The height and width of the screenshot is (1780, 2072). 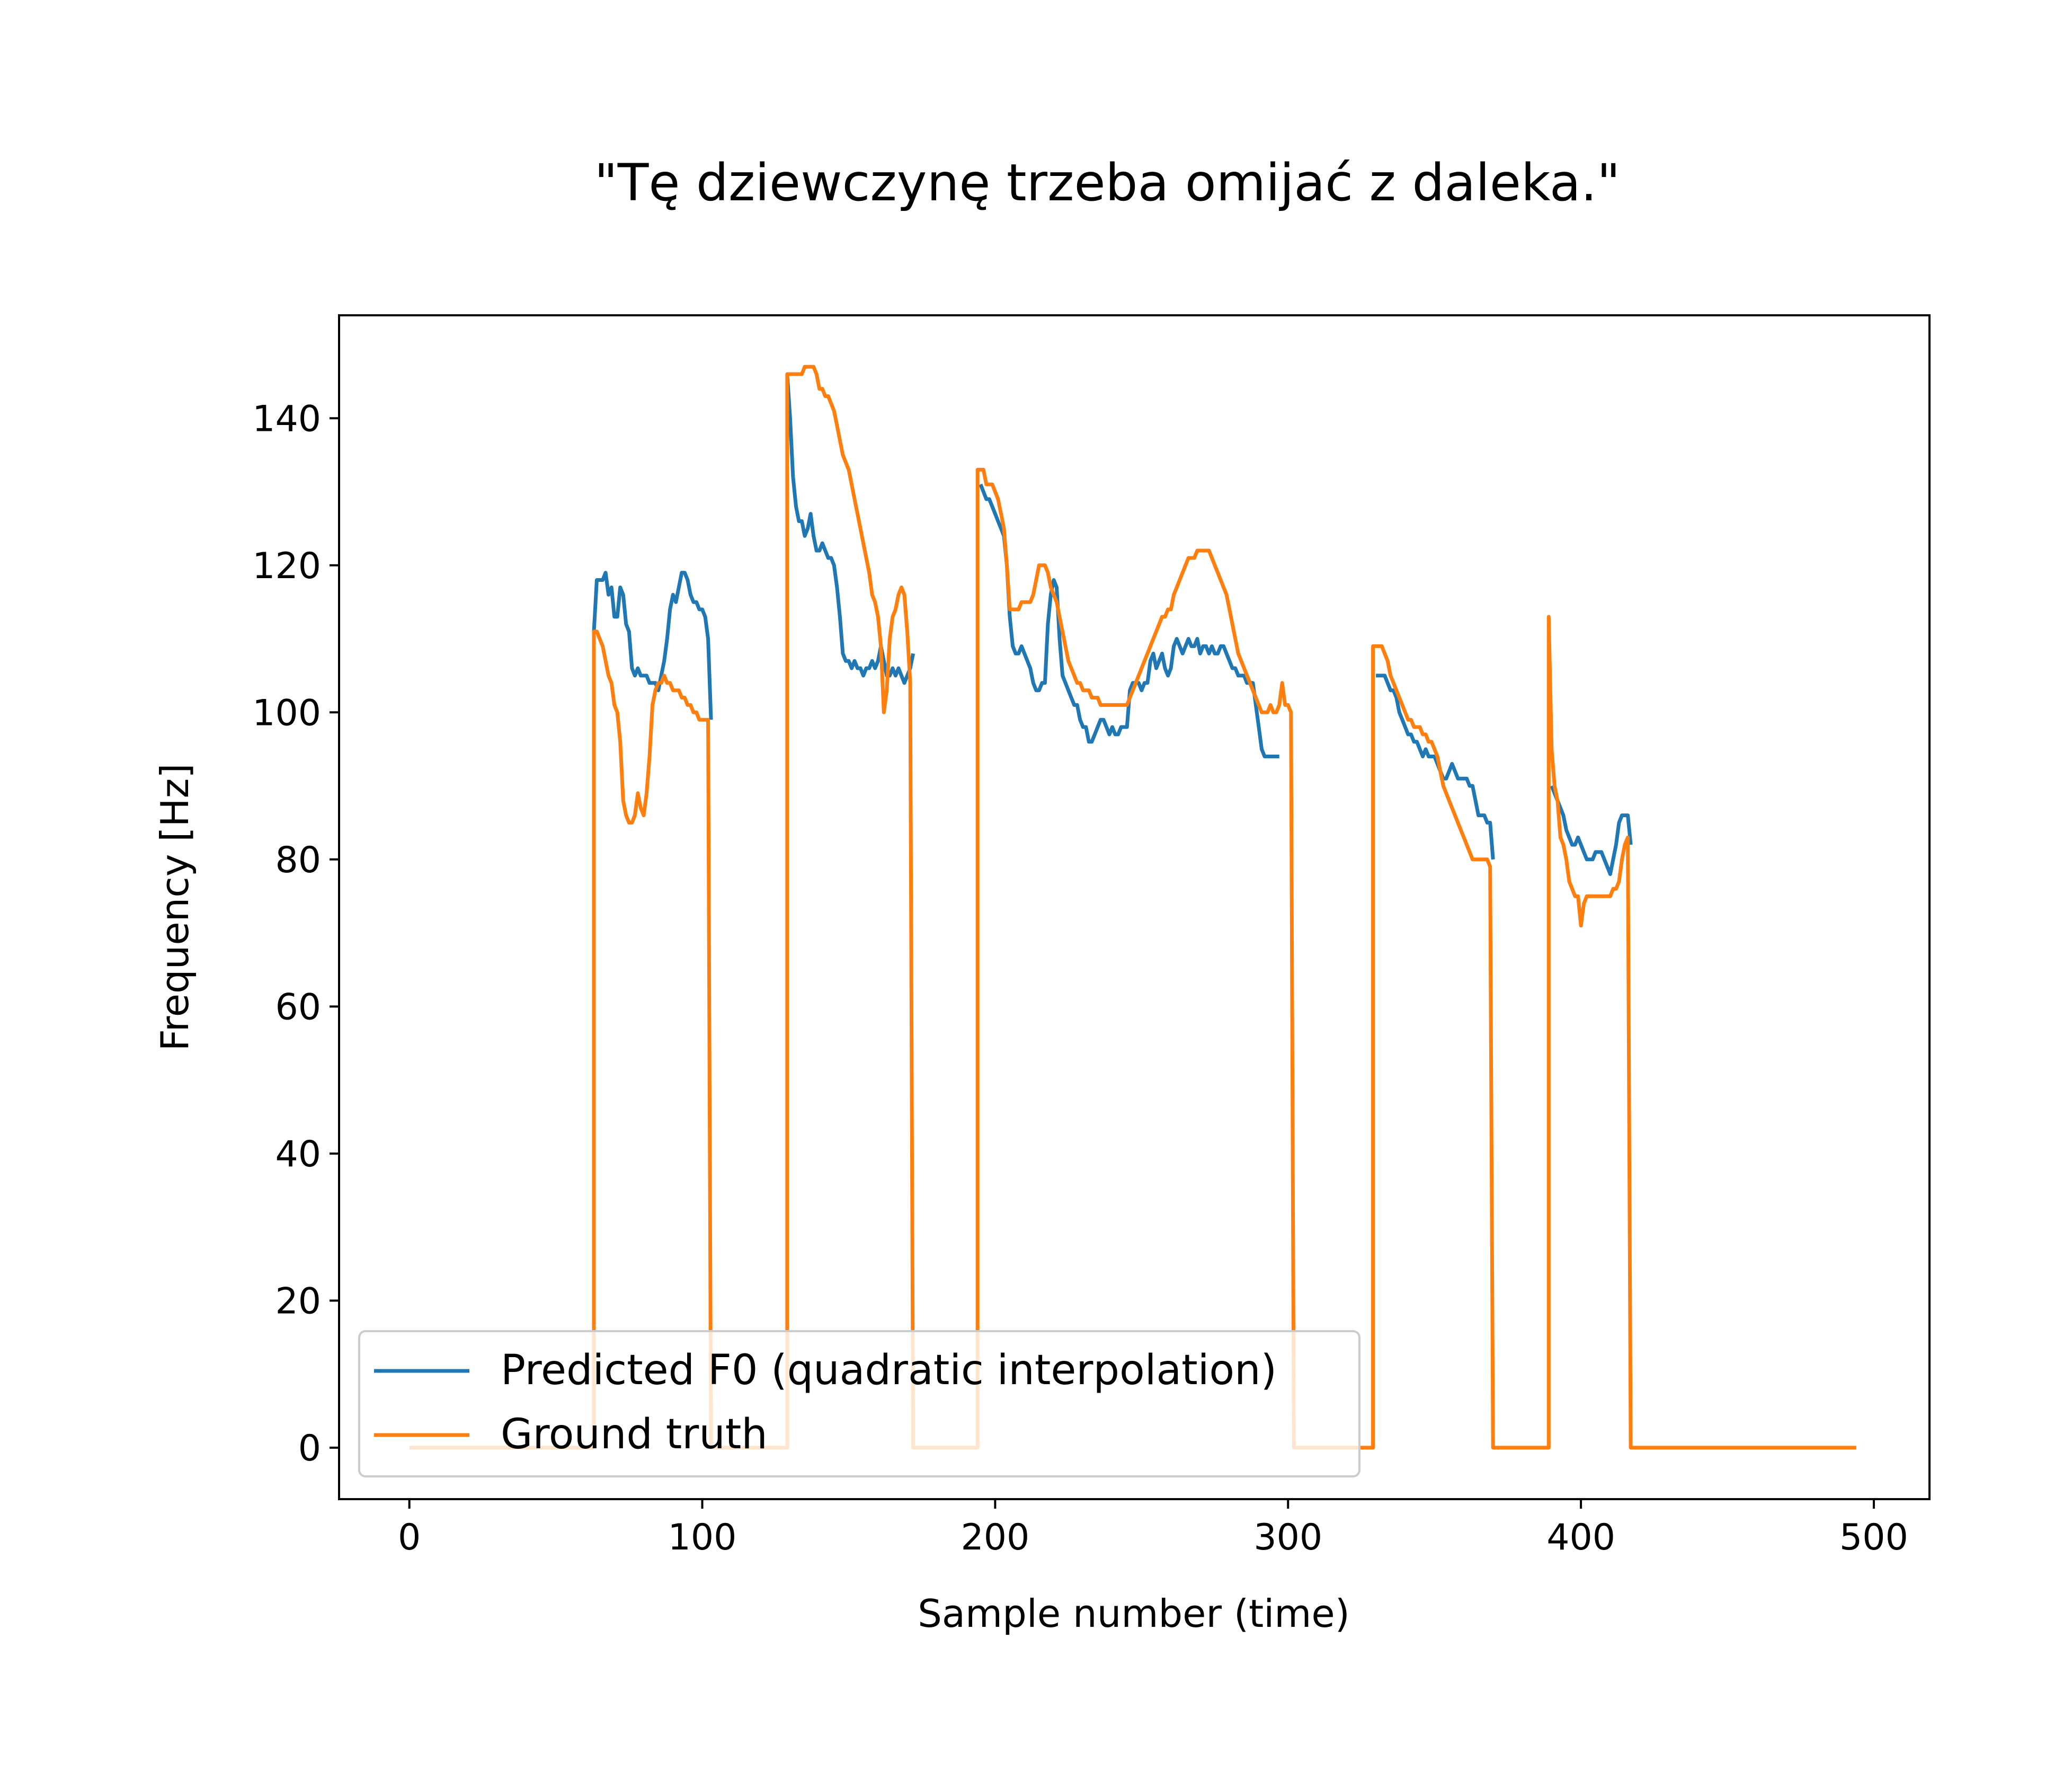 What do you see at coordinates (298, 1301) in the screenshot?
I see `y-tick-label: 20` at bounding box center [298, 1301].